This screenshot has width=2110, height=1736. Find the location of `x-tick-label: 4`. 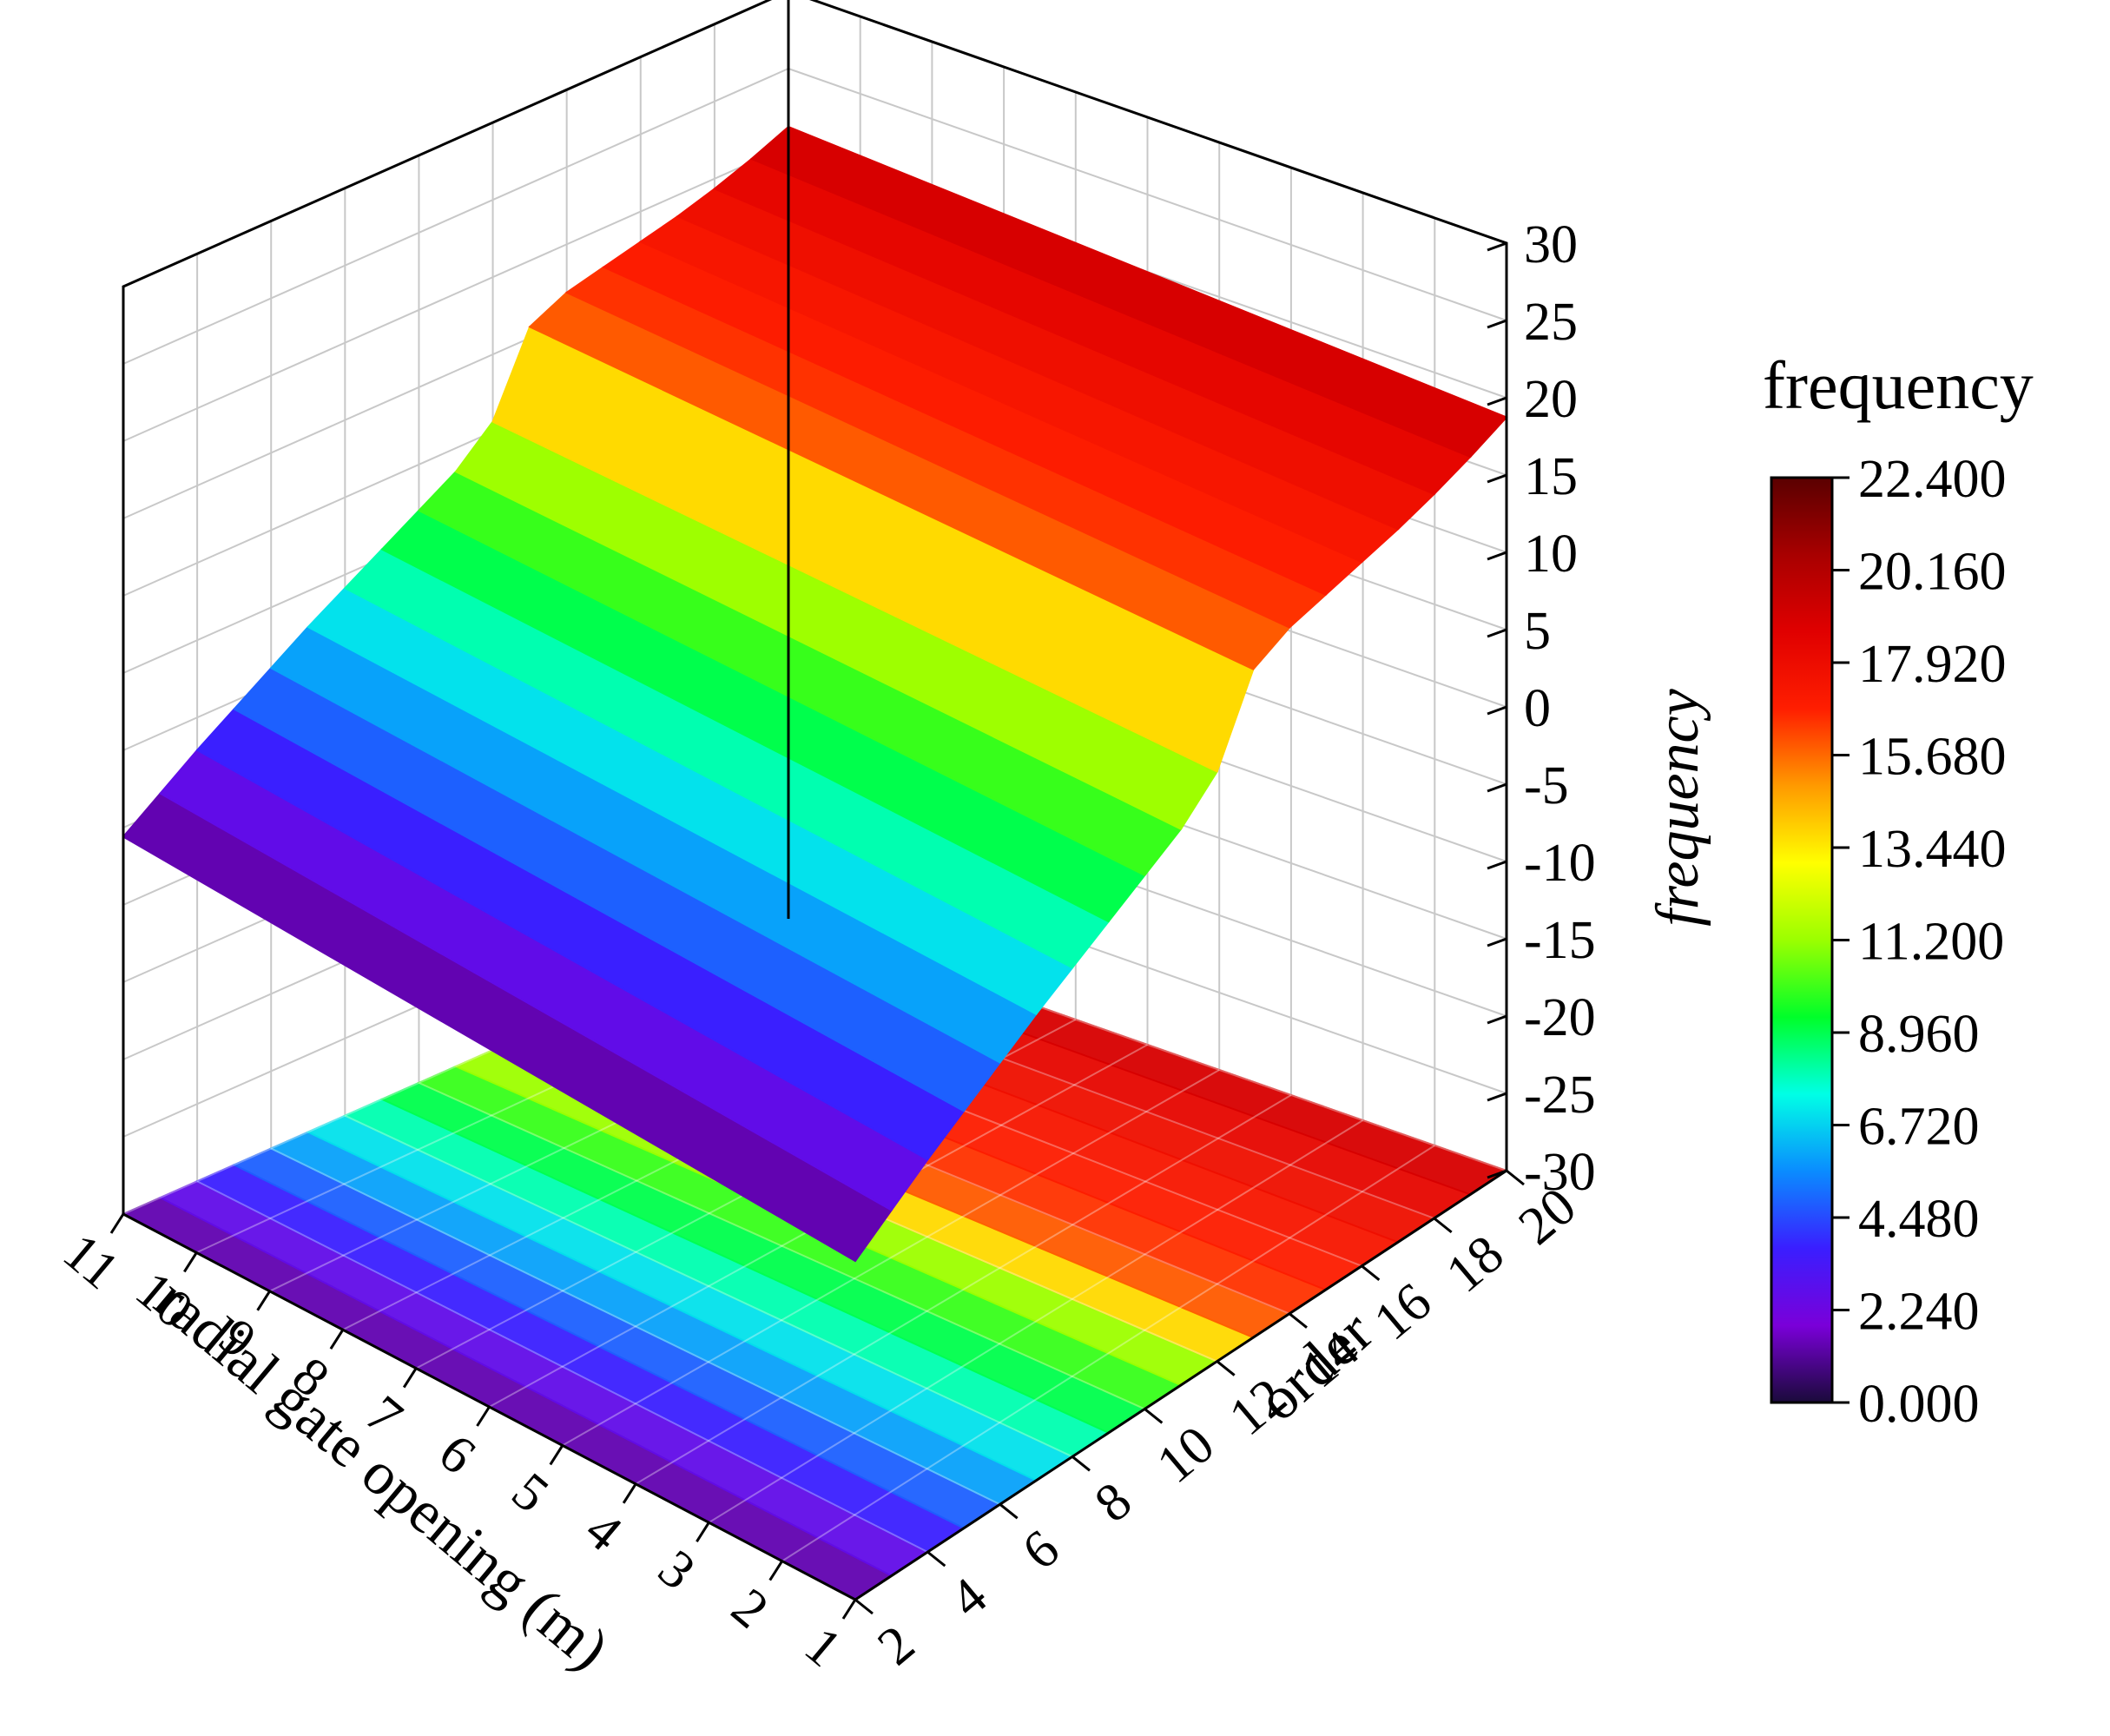

x-tick-label: 4 is located at coordinates (603, 1531).